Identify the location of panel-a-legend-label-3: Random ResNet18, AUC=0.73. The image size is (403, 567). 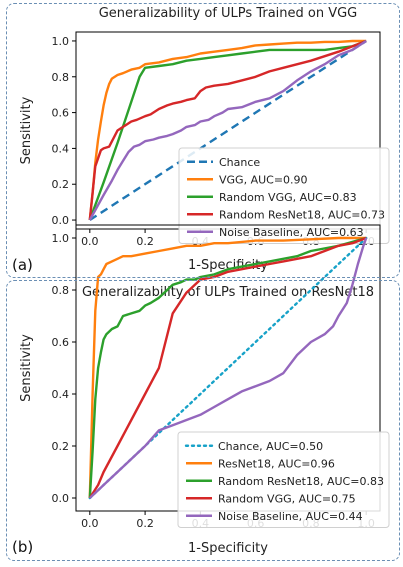
(302, 214).